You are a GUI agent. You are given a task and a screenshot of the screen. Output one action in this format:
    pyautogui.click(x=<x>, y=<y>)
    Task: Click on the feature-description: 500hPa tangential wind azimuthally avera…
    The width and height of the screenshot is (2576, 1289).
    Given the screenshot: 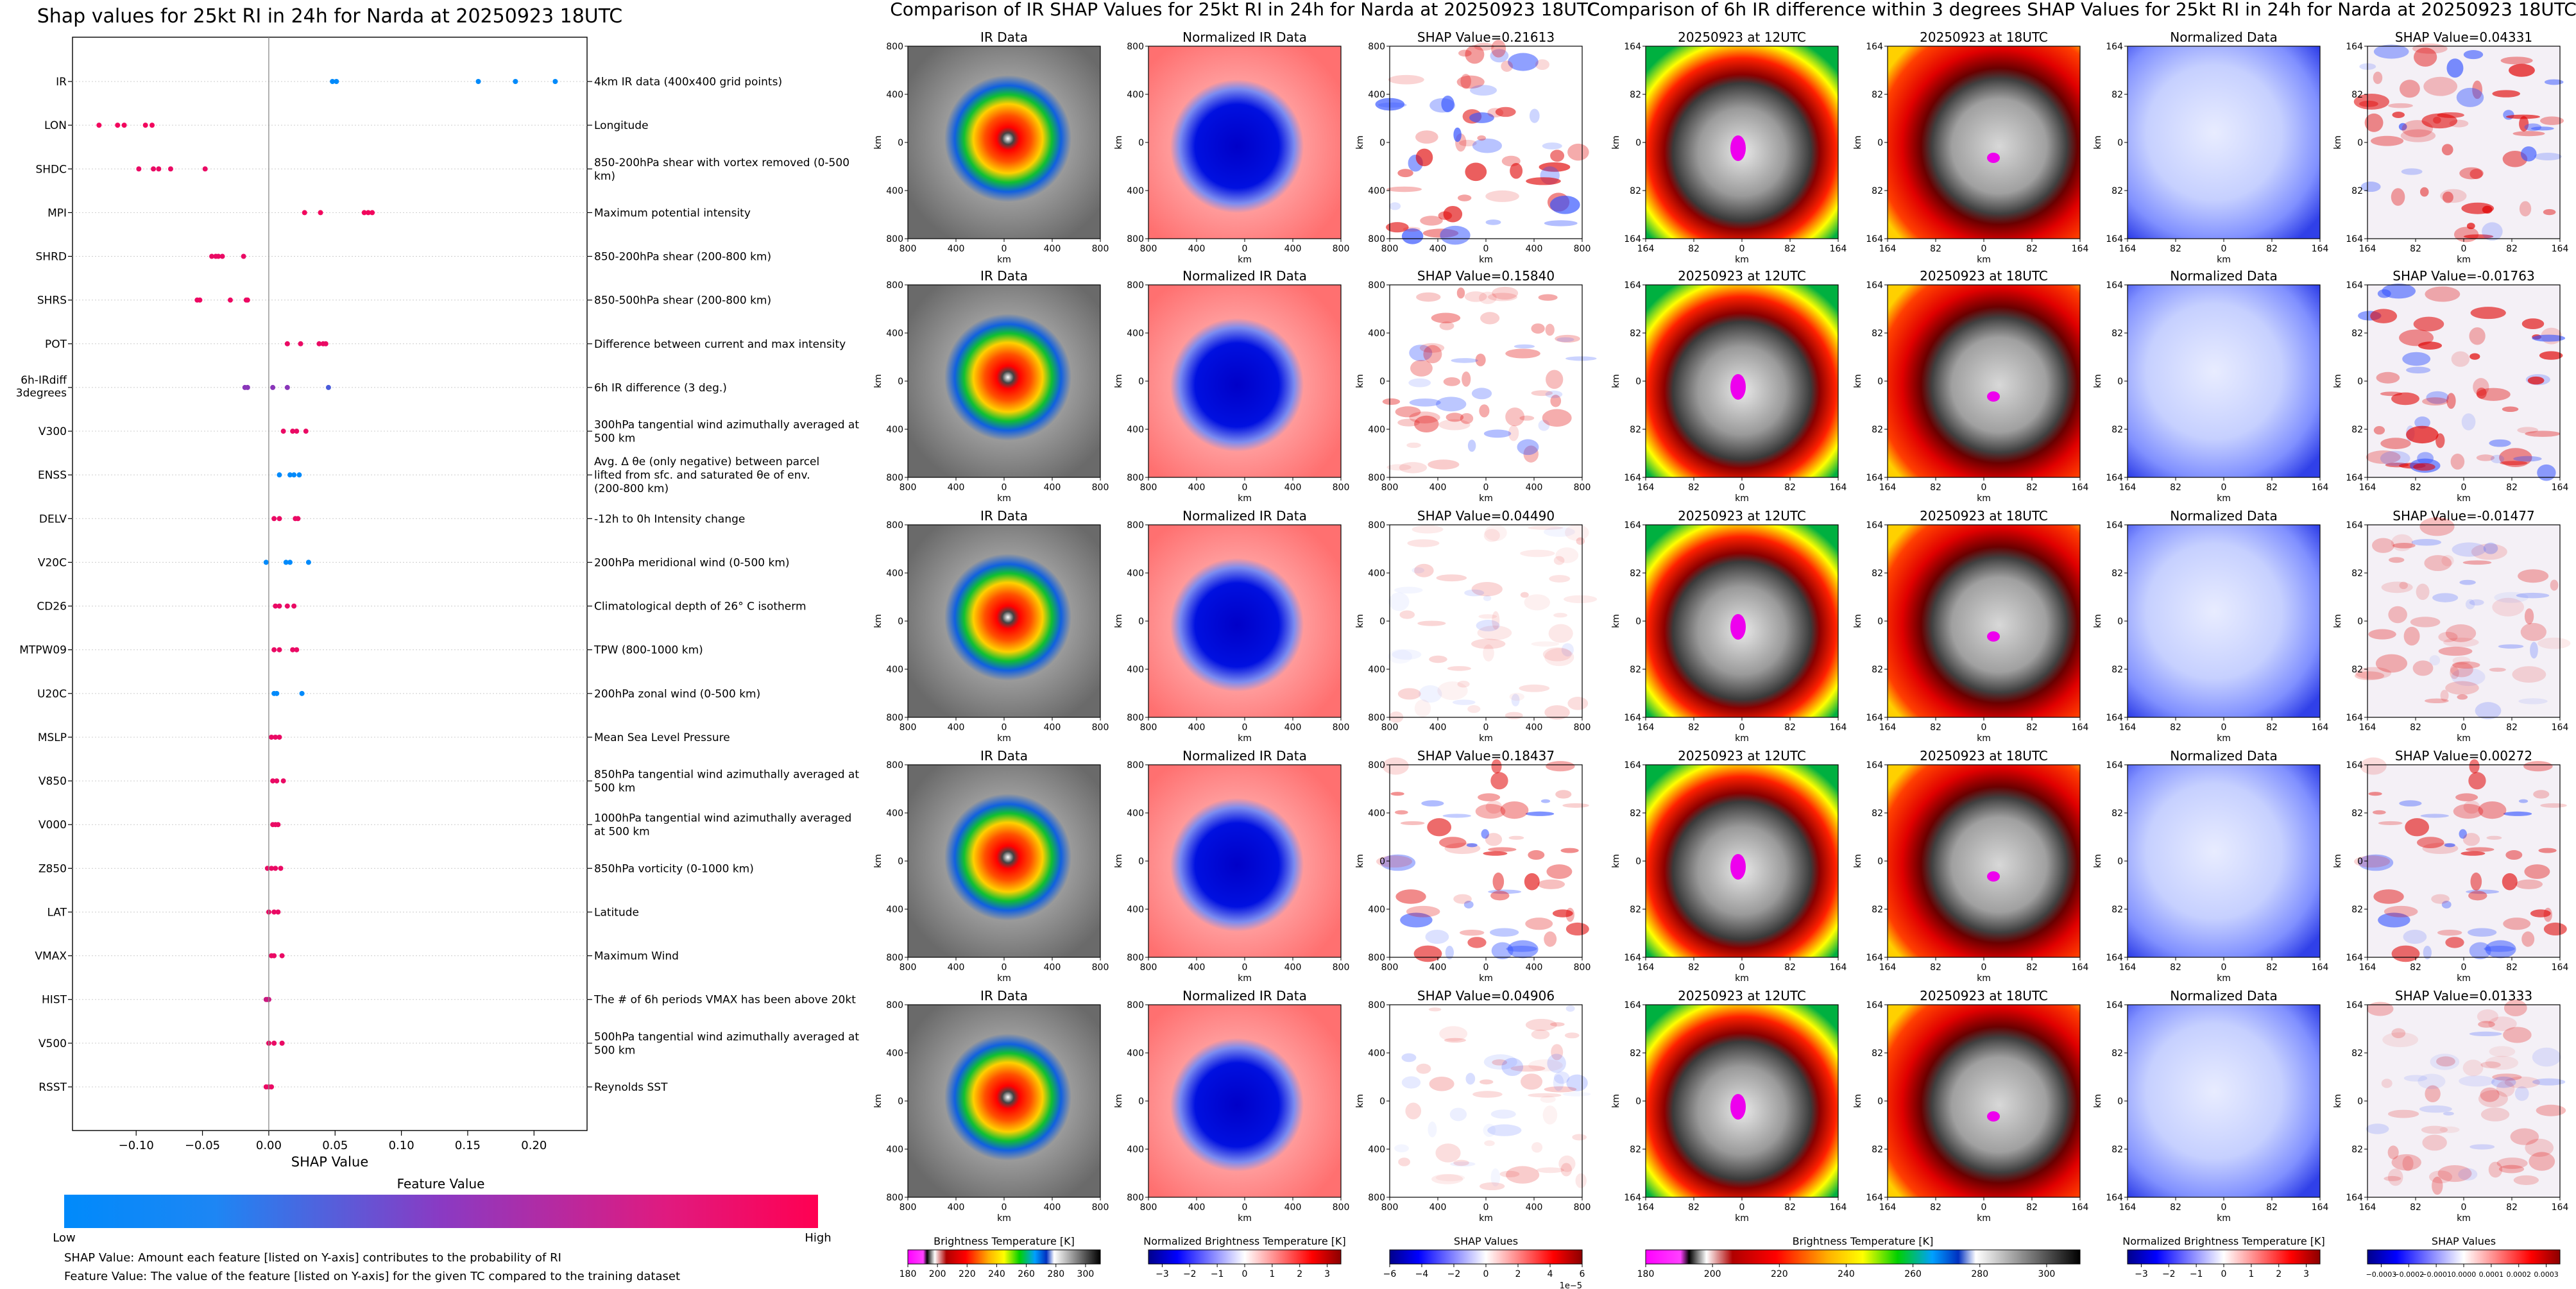 What is the action you would take?
    pyautogui.click(x=726, y=1036)
    